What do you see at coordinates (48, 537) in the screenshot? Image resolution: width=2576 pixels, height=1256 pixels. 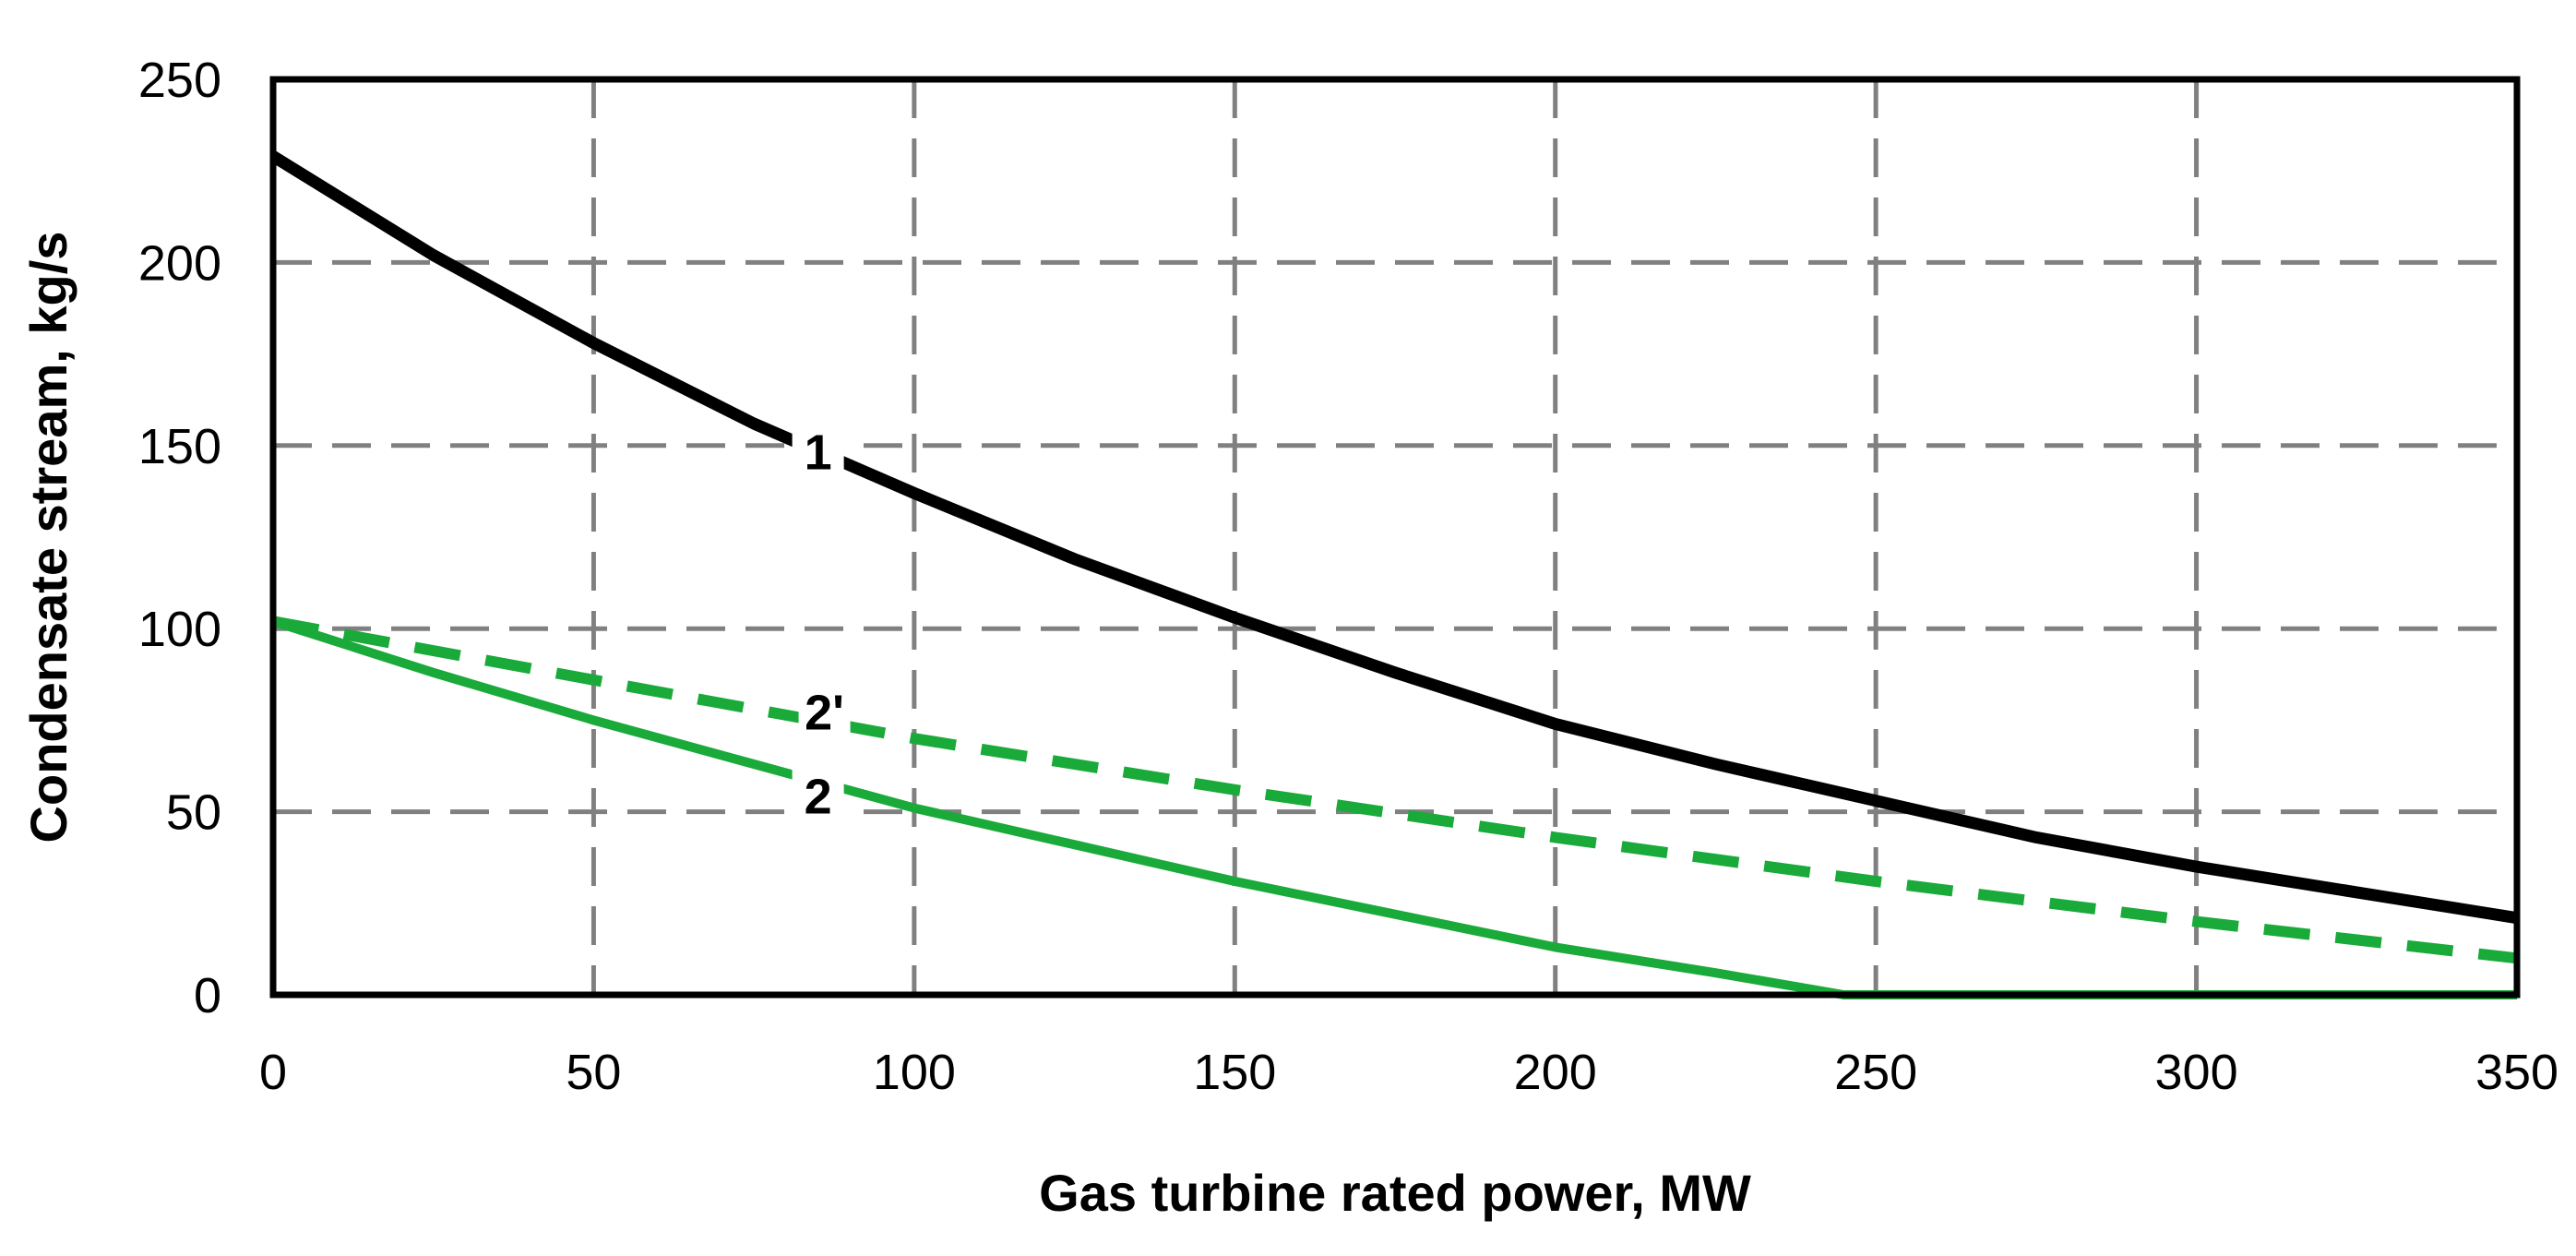 I see `y-axis-title: Condensate stream, kg/s` at bounding box center [48, 537].